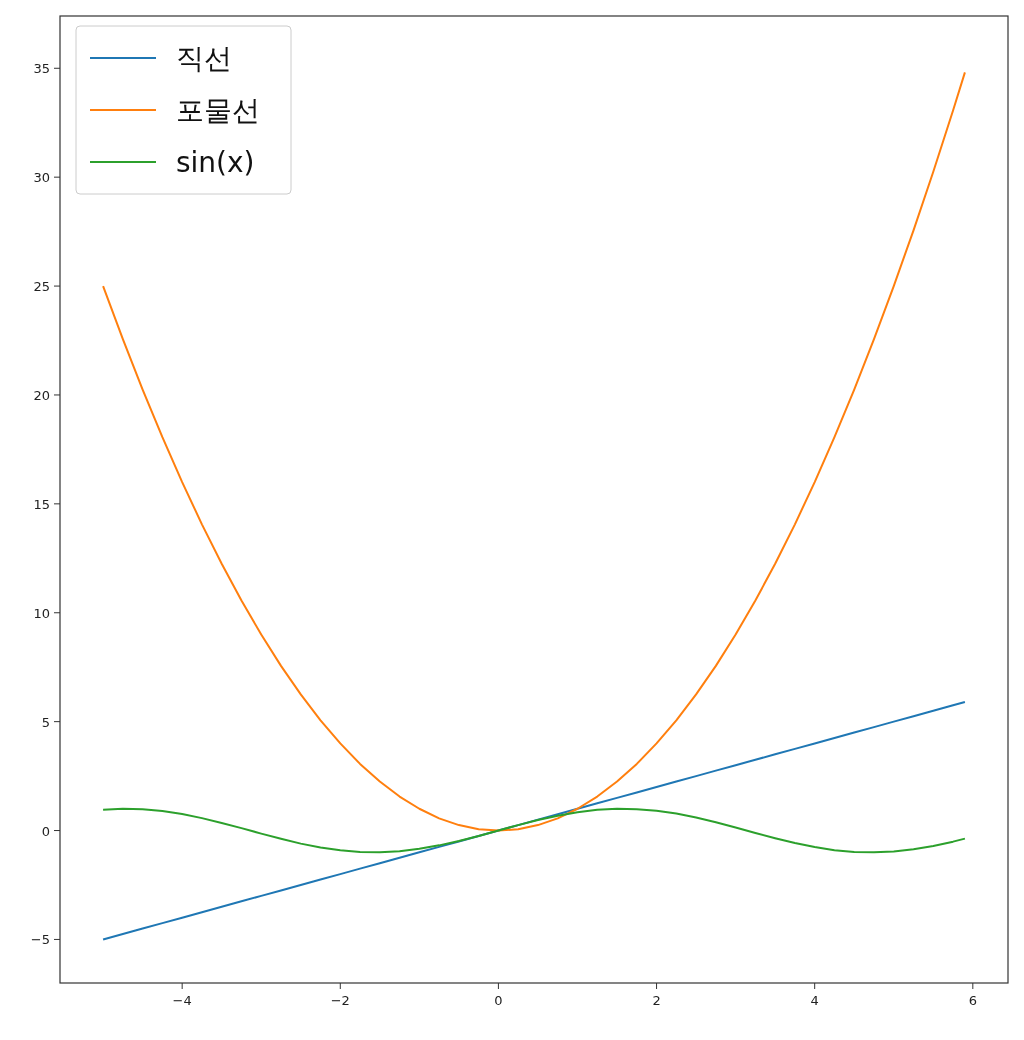 Image resolution: width=1024 pixels, height=1040 pixels. I want to click on legend-label: sin(x), so click(215, 162).